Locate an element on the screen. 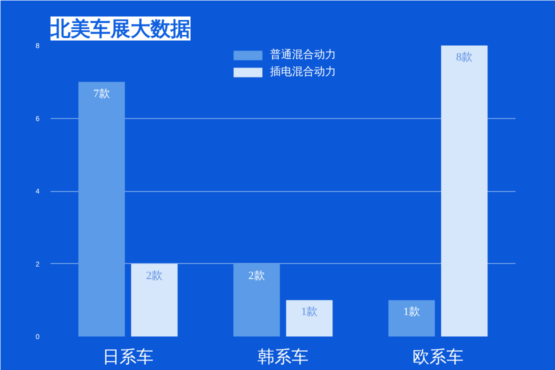 This screenshot has height=370, width=555. x-tick-label: 韩系车 is located at coordinates (283, 358).